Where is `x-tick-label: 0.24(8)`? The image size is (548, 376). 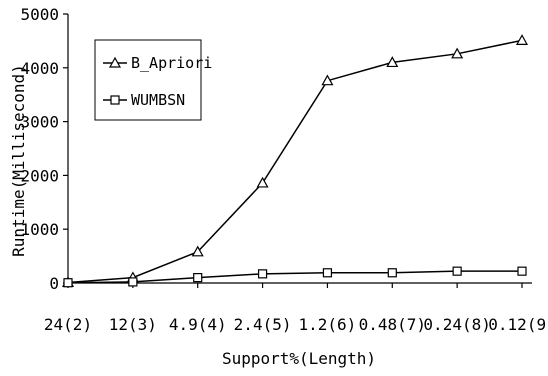
x-tick-label: 0.24(8) is located at coordinates (456, 324).